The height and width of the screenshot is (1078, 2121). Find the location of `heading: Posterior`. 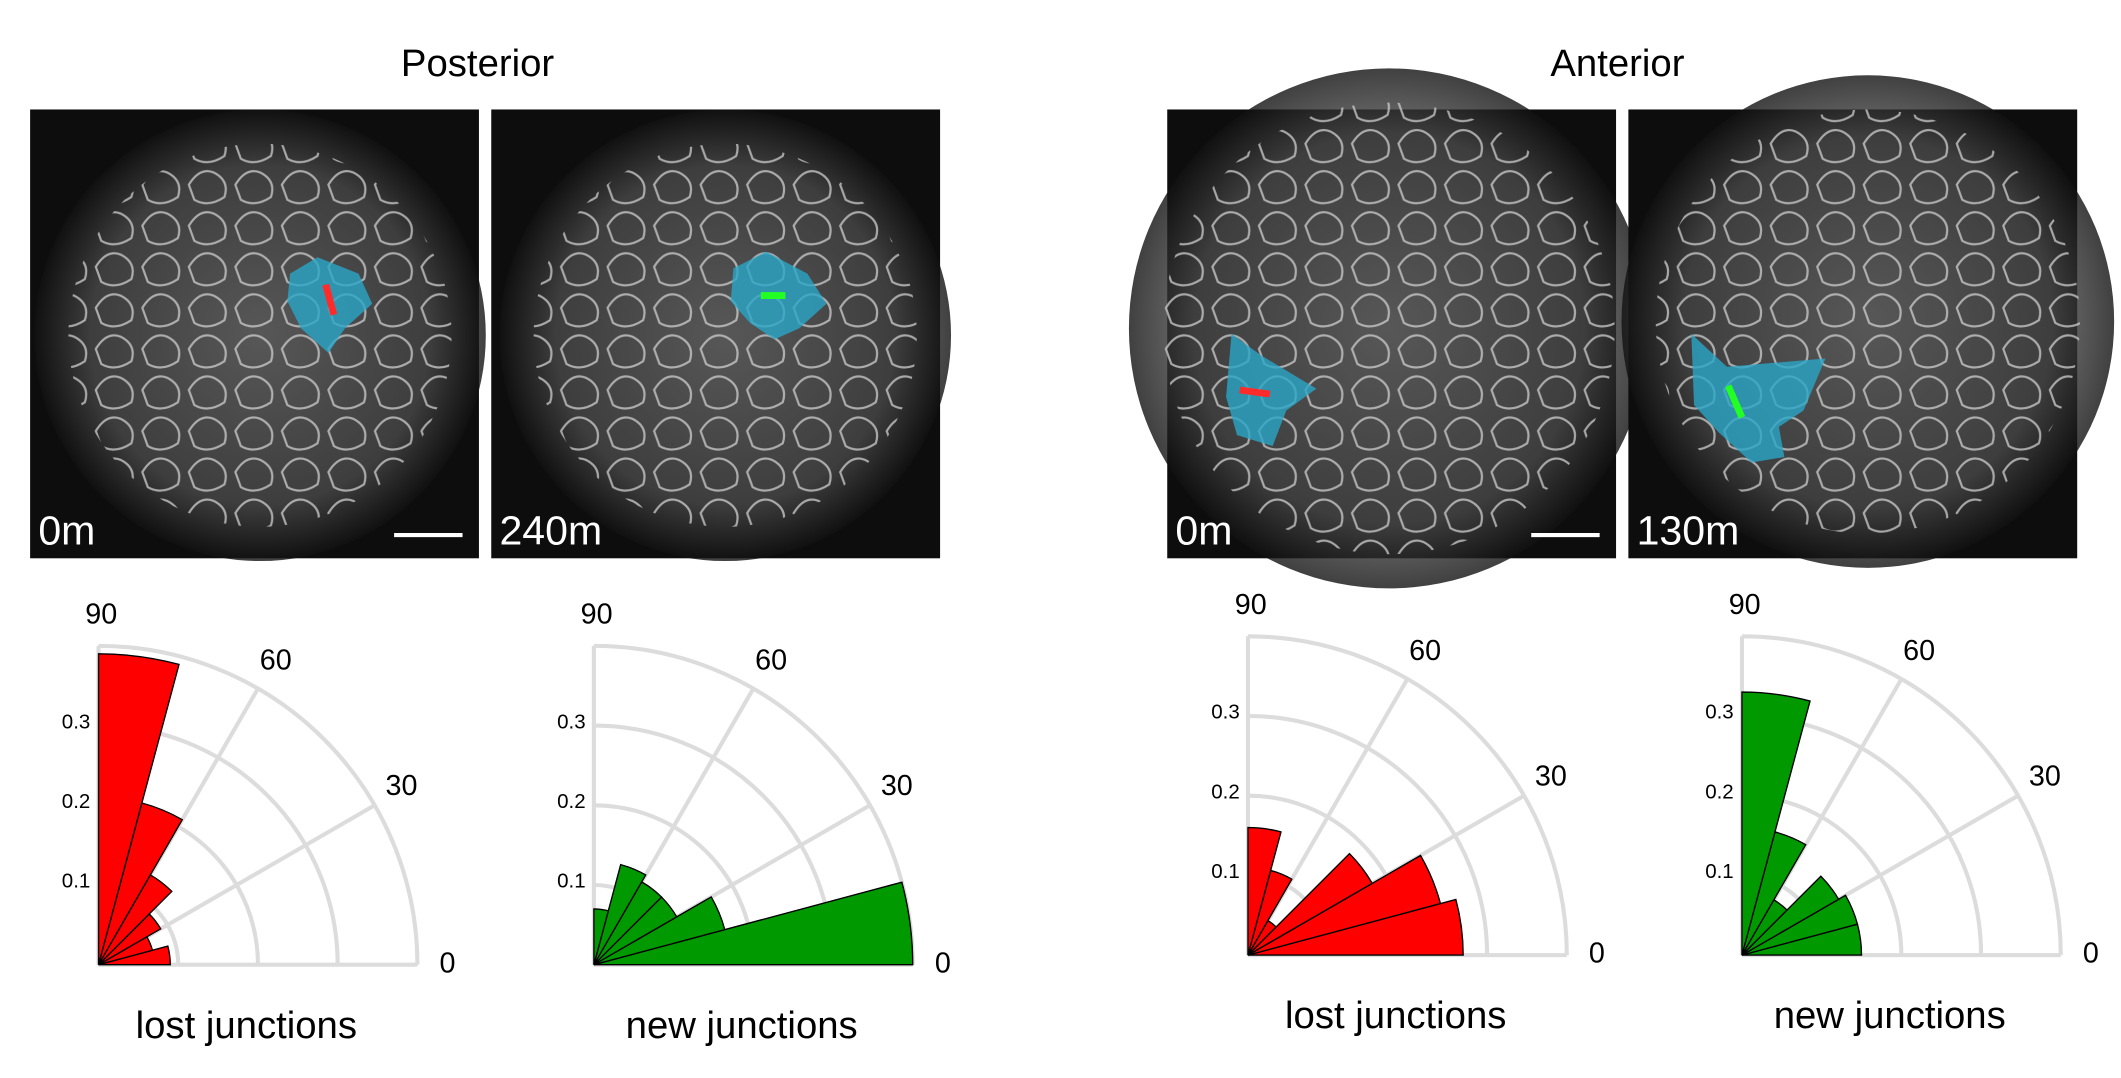

heading: Posterior is located at coordinates (477, 63).